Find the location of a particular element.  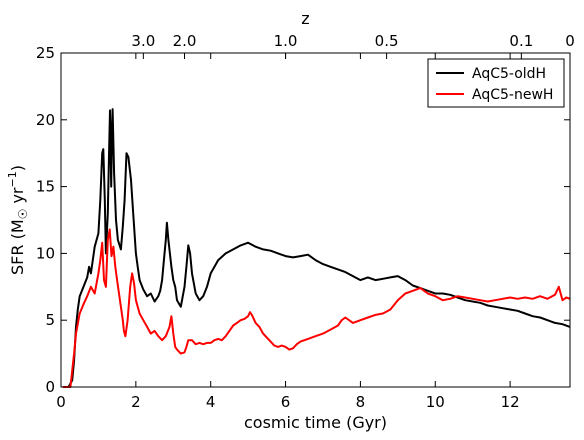

z-tick-label: 1.0 is located at coordinates (286, 41).